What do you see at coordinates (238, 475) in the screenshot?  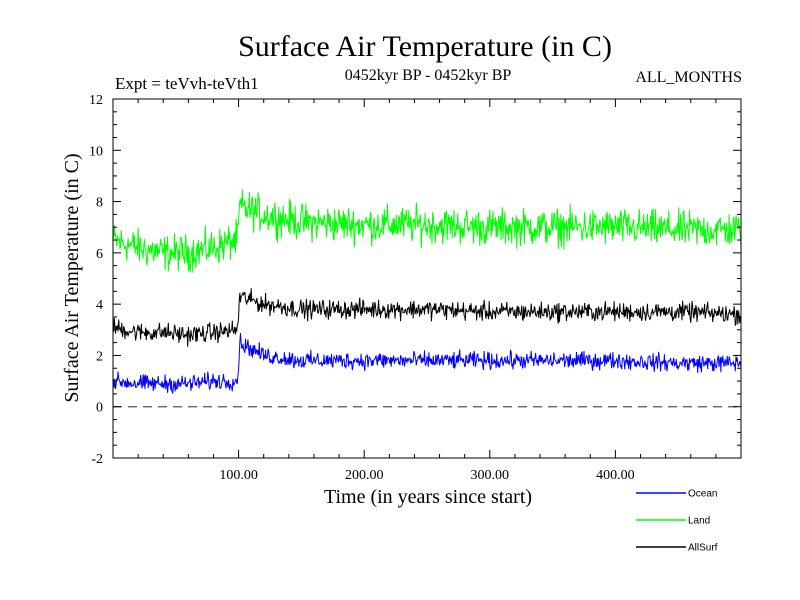 I see `x-tick-label: 100.00` at bounding box center [238, 475].